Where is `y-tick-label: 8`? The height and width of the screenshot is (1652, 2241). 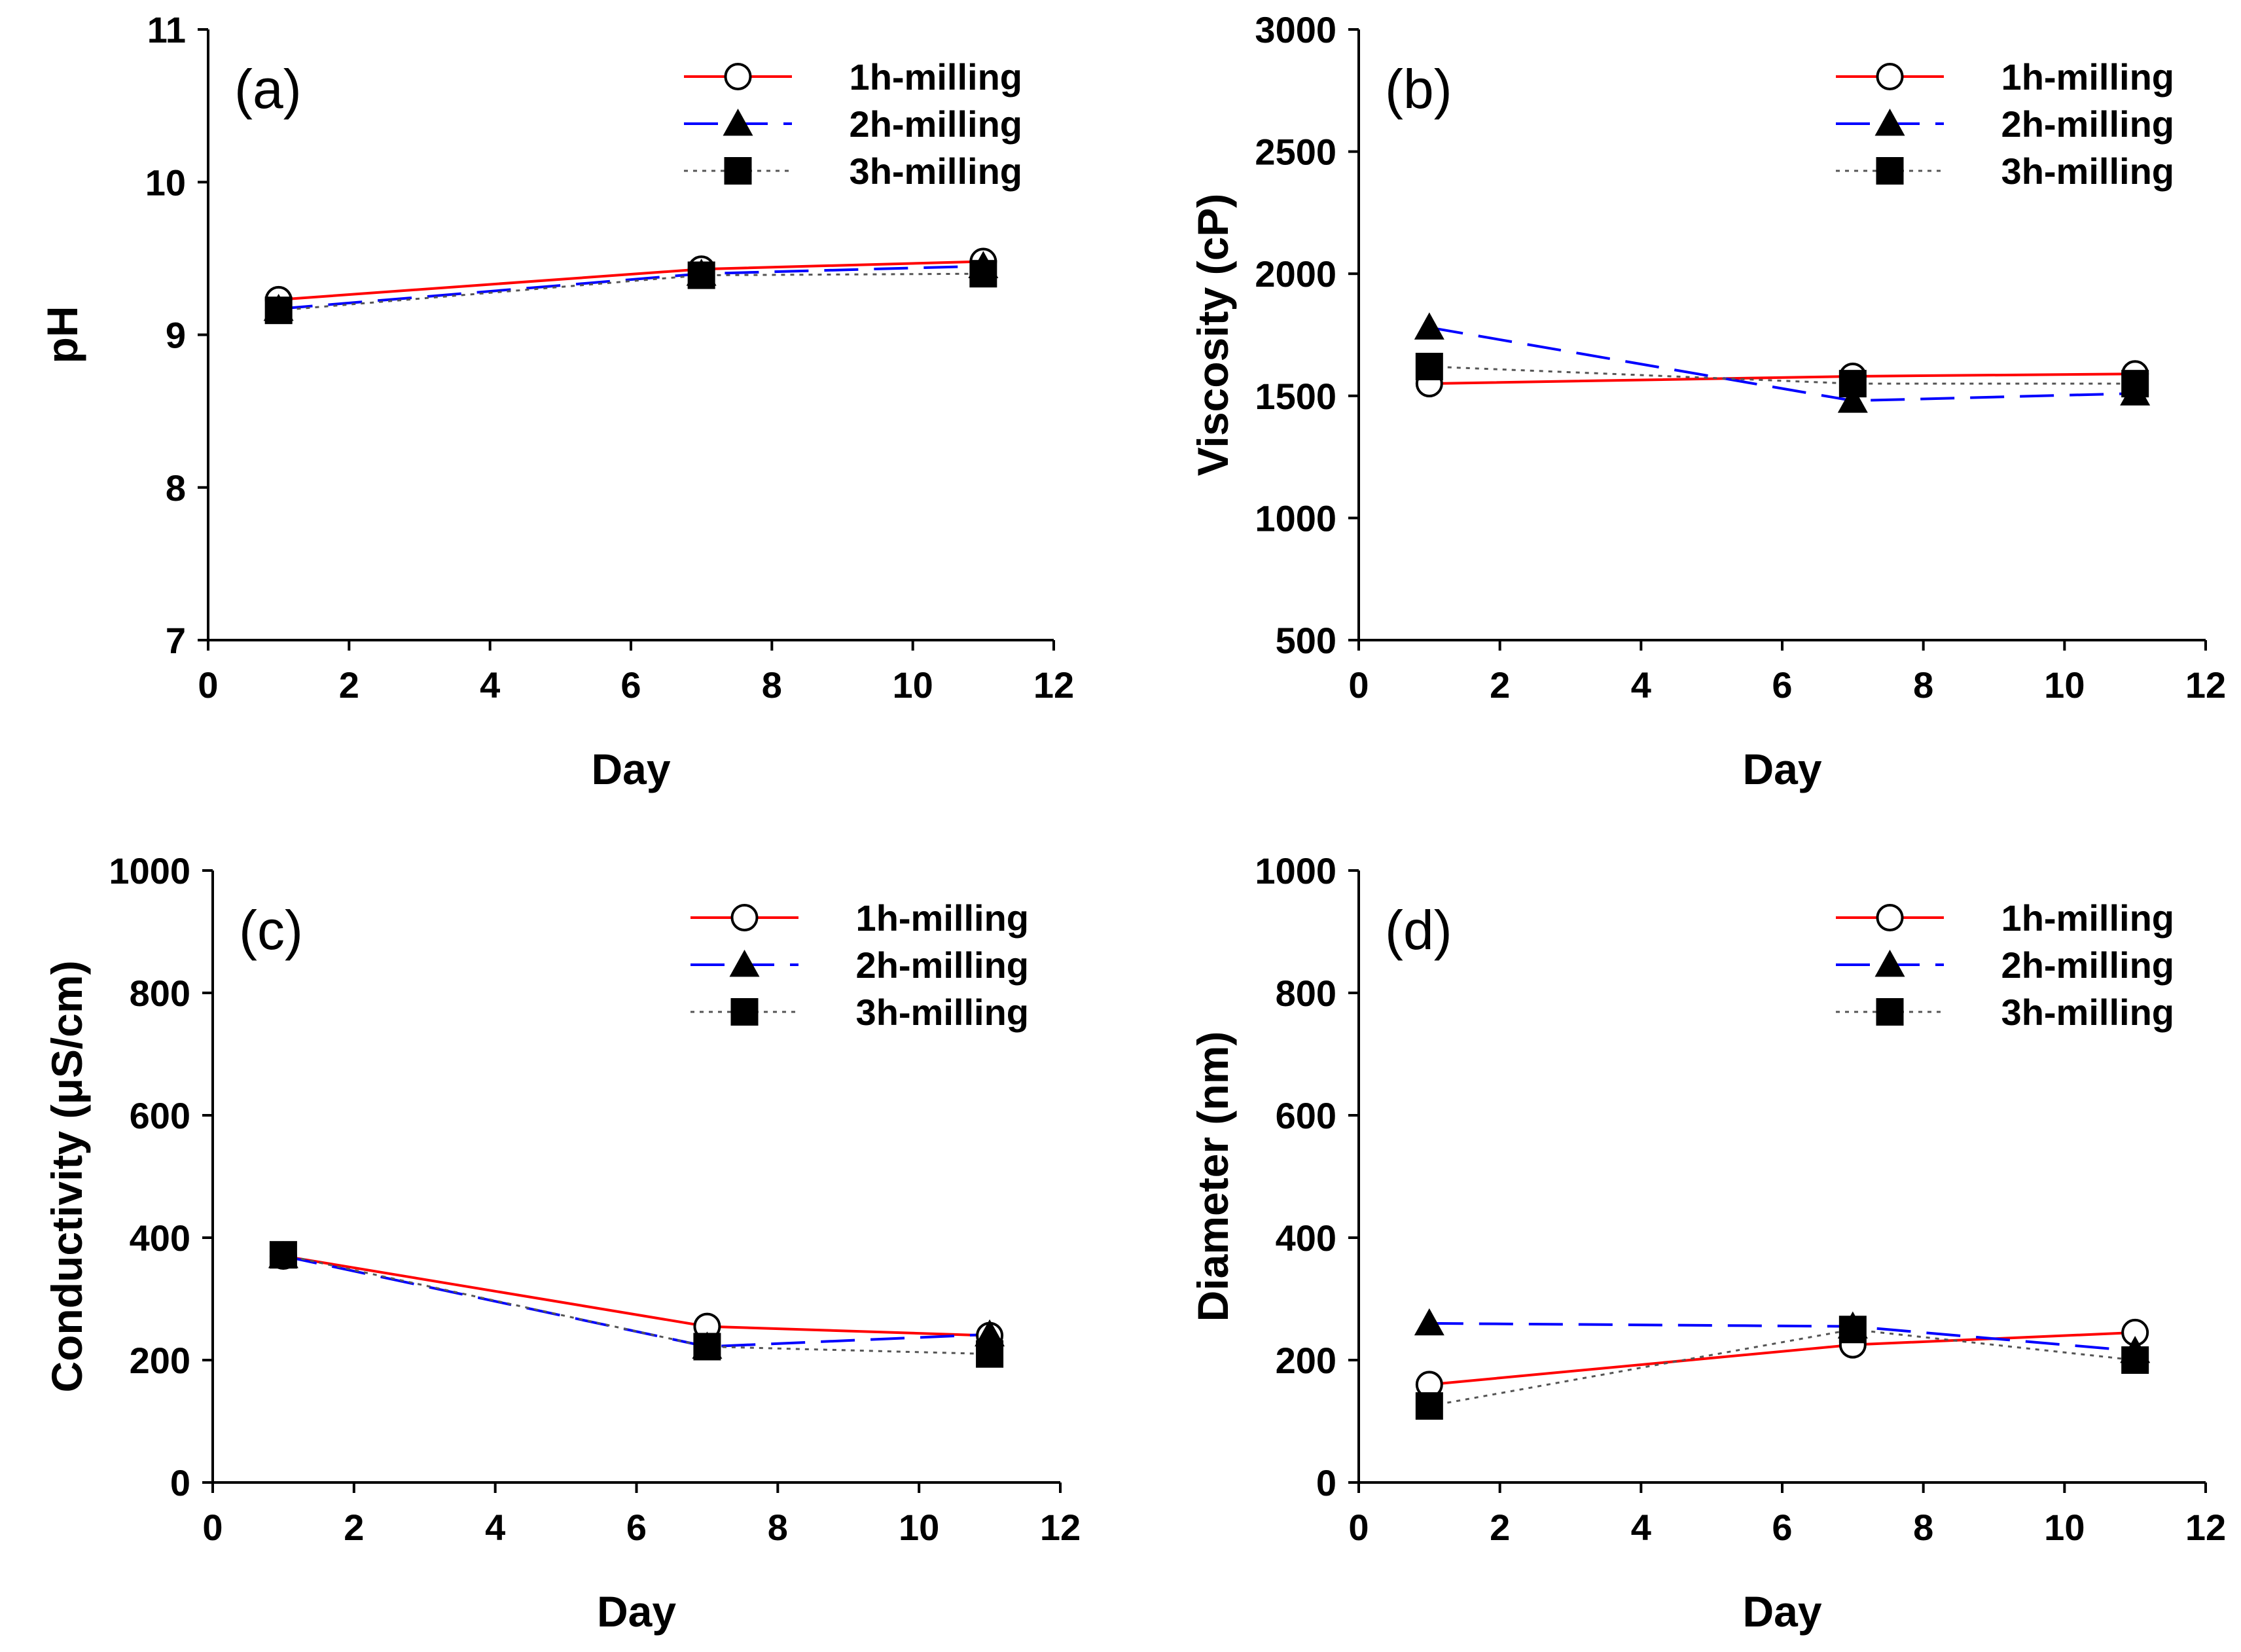 y-tick-label: 8 is located at coordinates (176, 488).